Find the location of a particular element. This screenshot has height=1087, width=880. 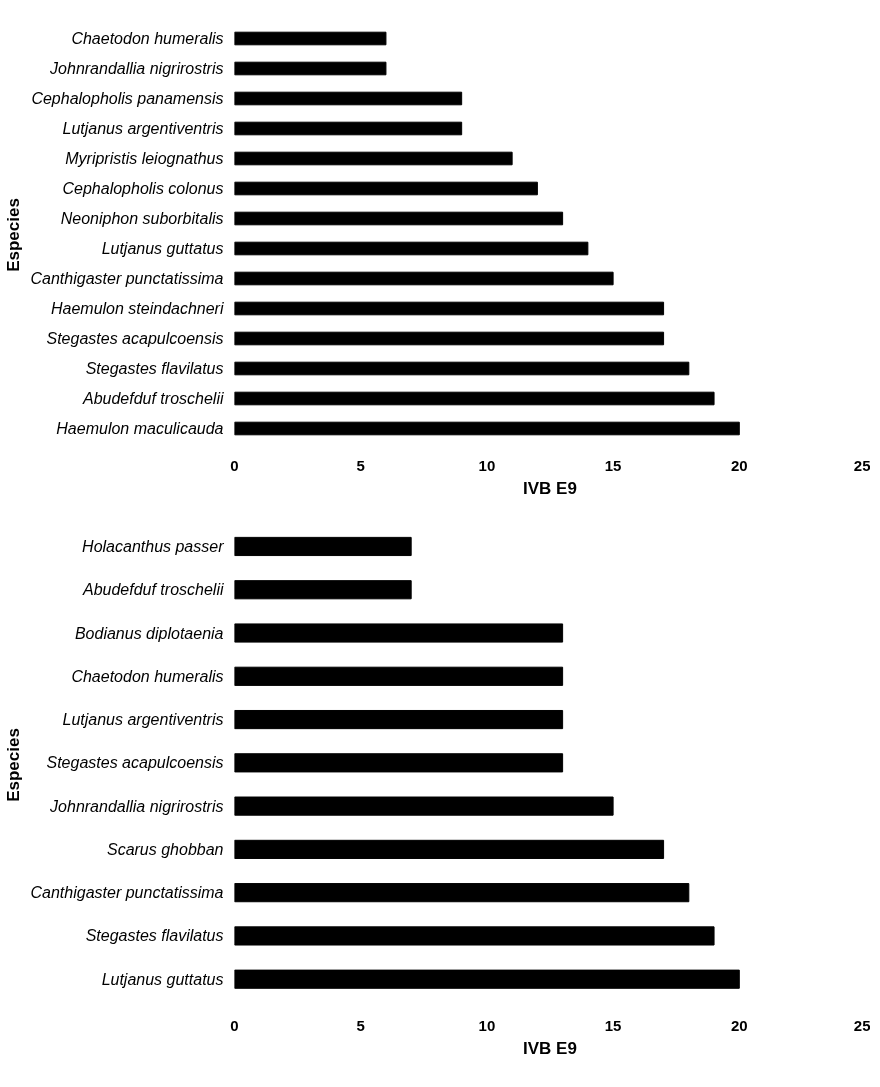

y-tick-label: Holacanthus passer is located at coordinates (153, 546).